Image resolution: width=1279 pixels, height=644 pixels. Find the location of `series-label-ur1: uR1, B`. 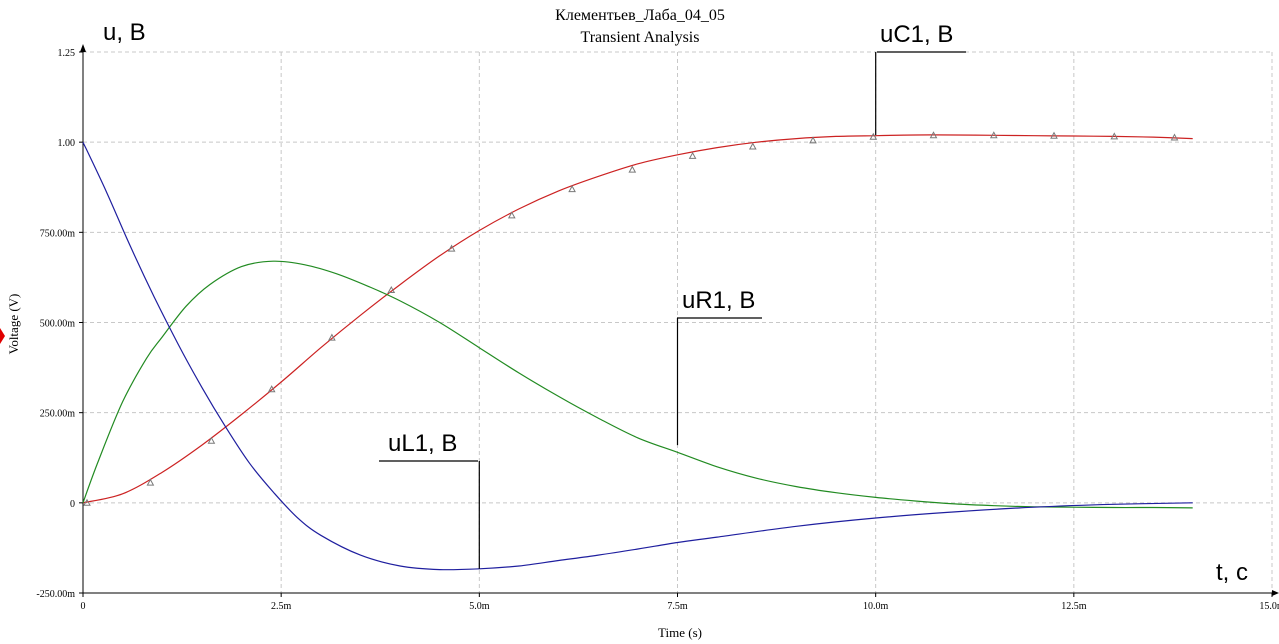

series-label-ur1: uR1, B is located at coordinates (718, 300).